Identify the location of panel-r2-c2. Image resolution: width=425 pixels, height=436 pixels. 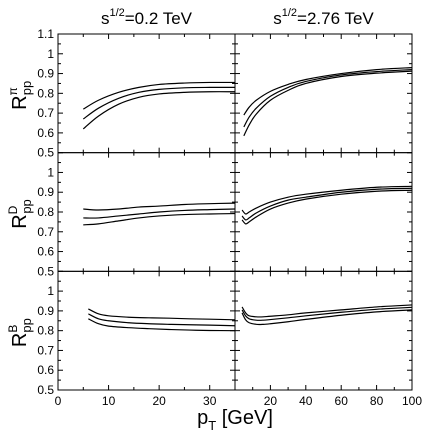
(323, 212).